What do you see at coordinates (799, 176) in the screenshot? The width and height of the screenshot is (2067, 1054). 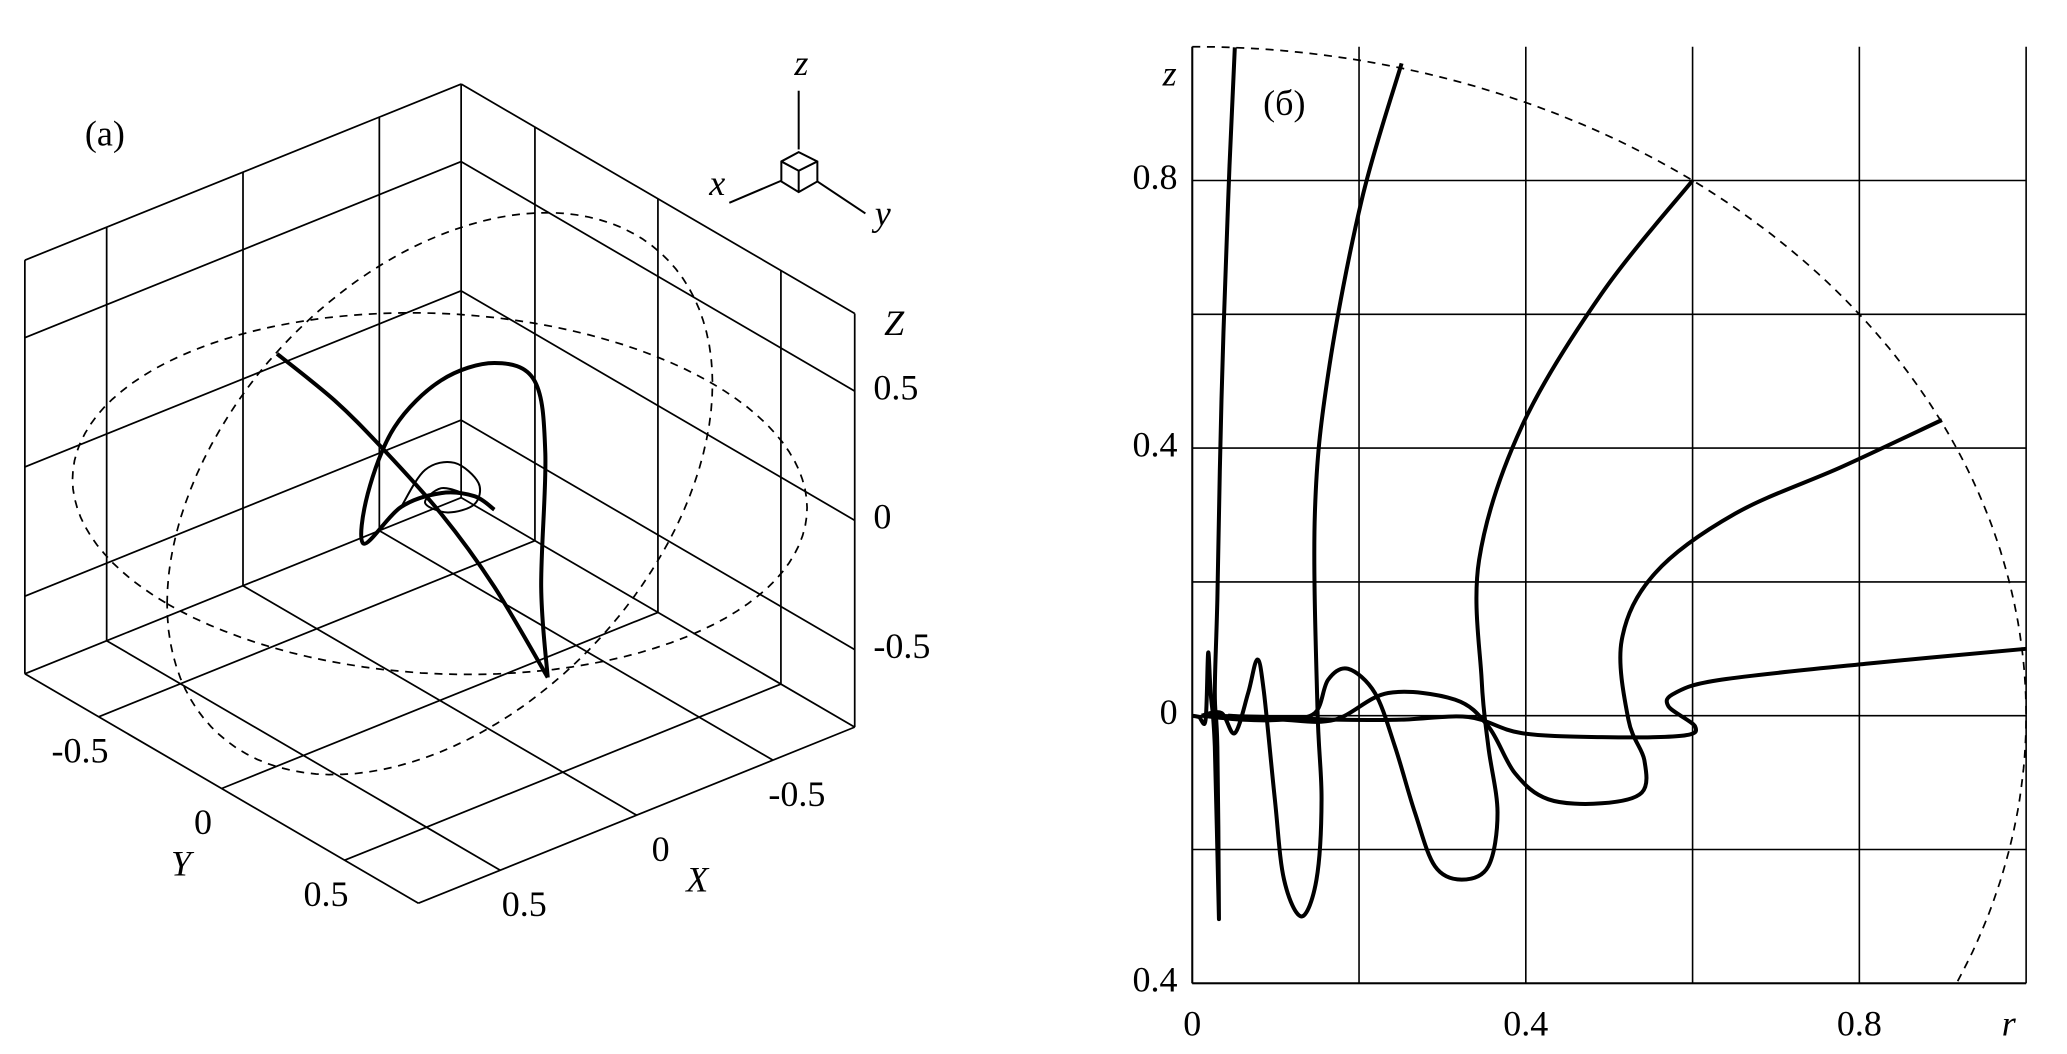 I see `icon-cube` at bounding box center [799, 176].